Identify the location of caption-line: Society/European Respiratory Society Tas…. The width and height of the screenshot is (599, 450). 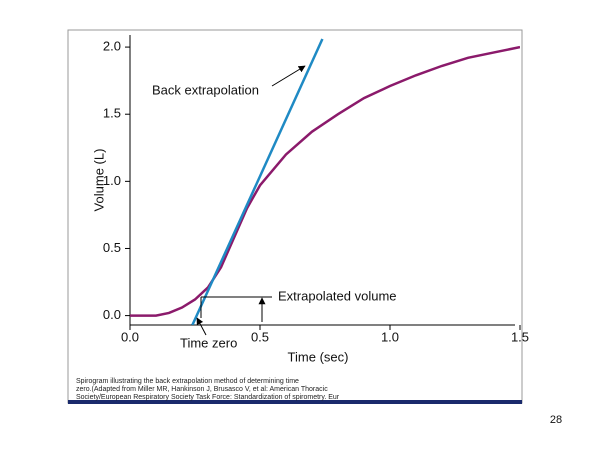
(208, 397).